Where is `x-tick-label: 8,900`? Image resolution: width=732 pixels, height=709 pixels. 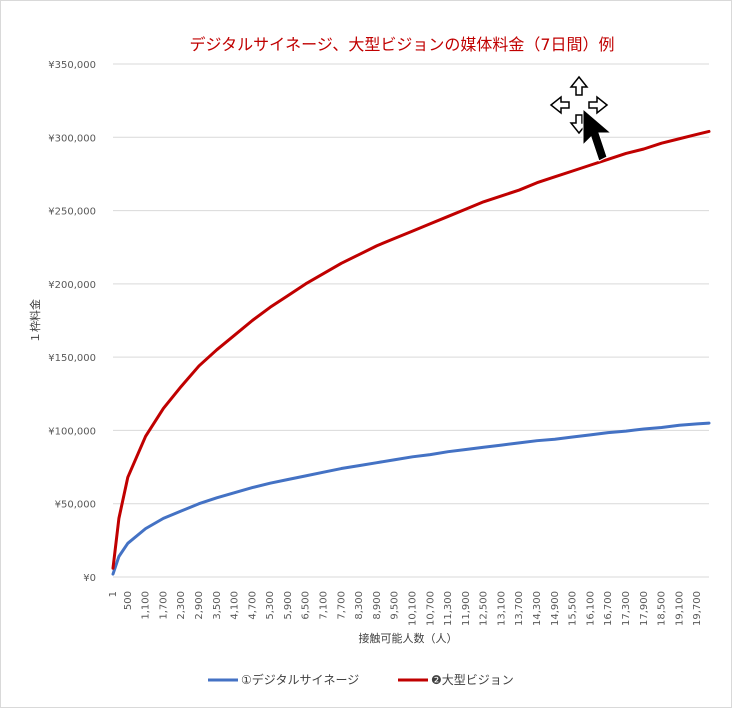
x-tick-label: 8,900 is located at coordinates (377, 605).